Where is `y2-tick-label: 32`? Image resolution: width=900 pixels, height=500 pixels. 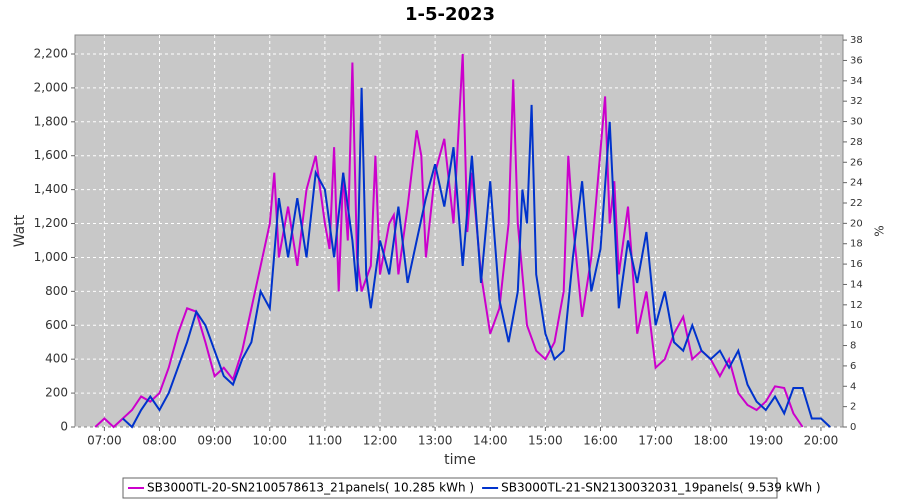 y2-tick-label: 32 is located at coordinates (856, 101).